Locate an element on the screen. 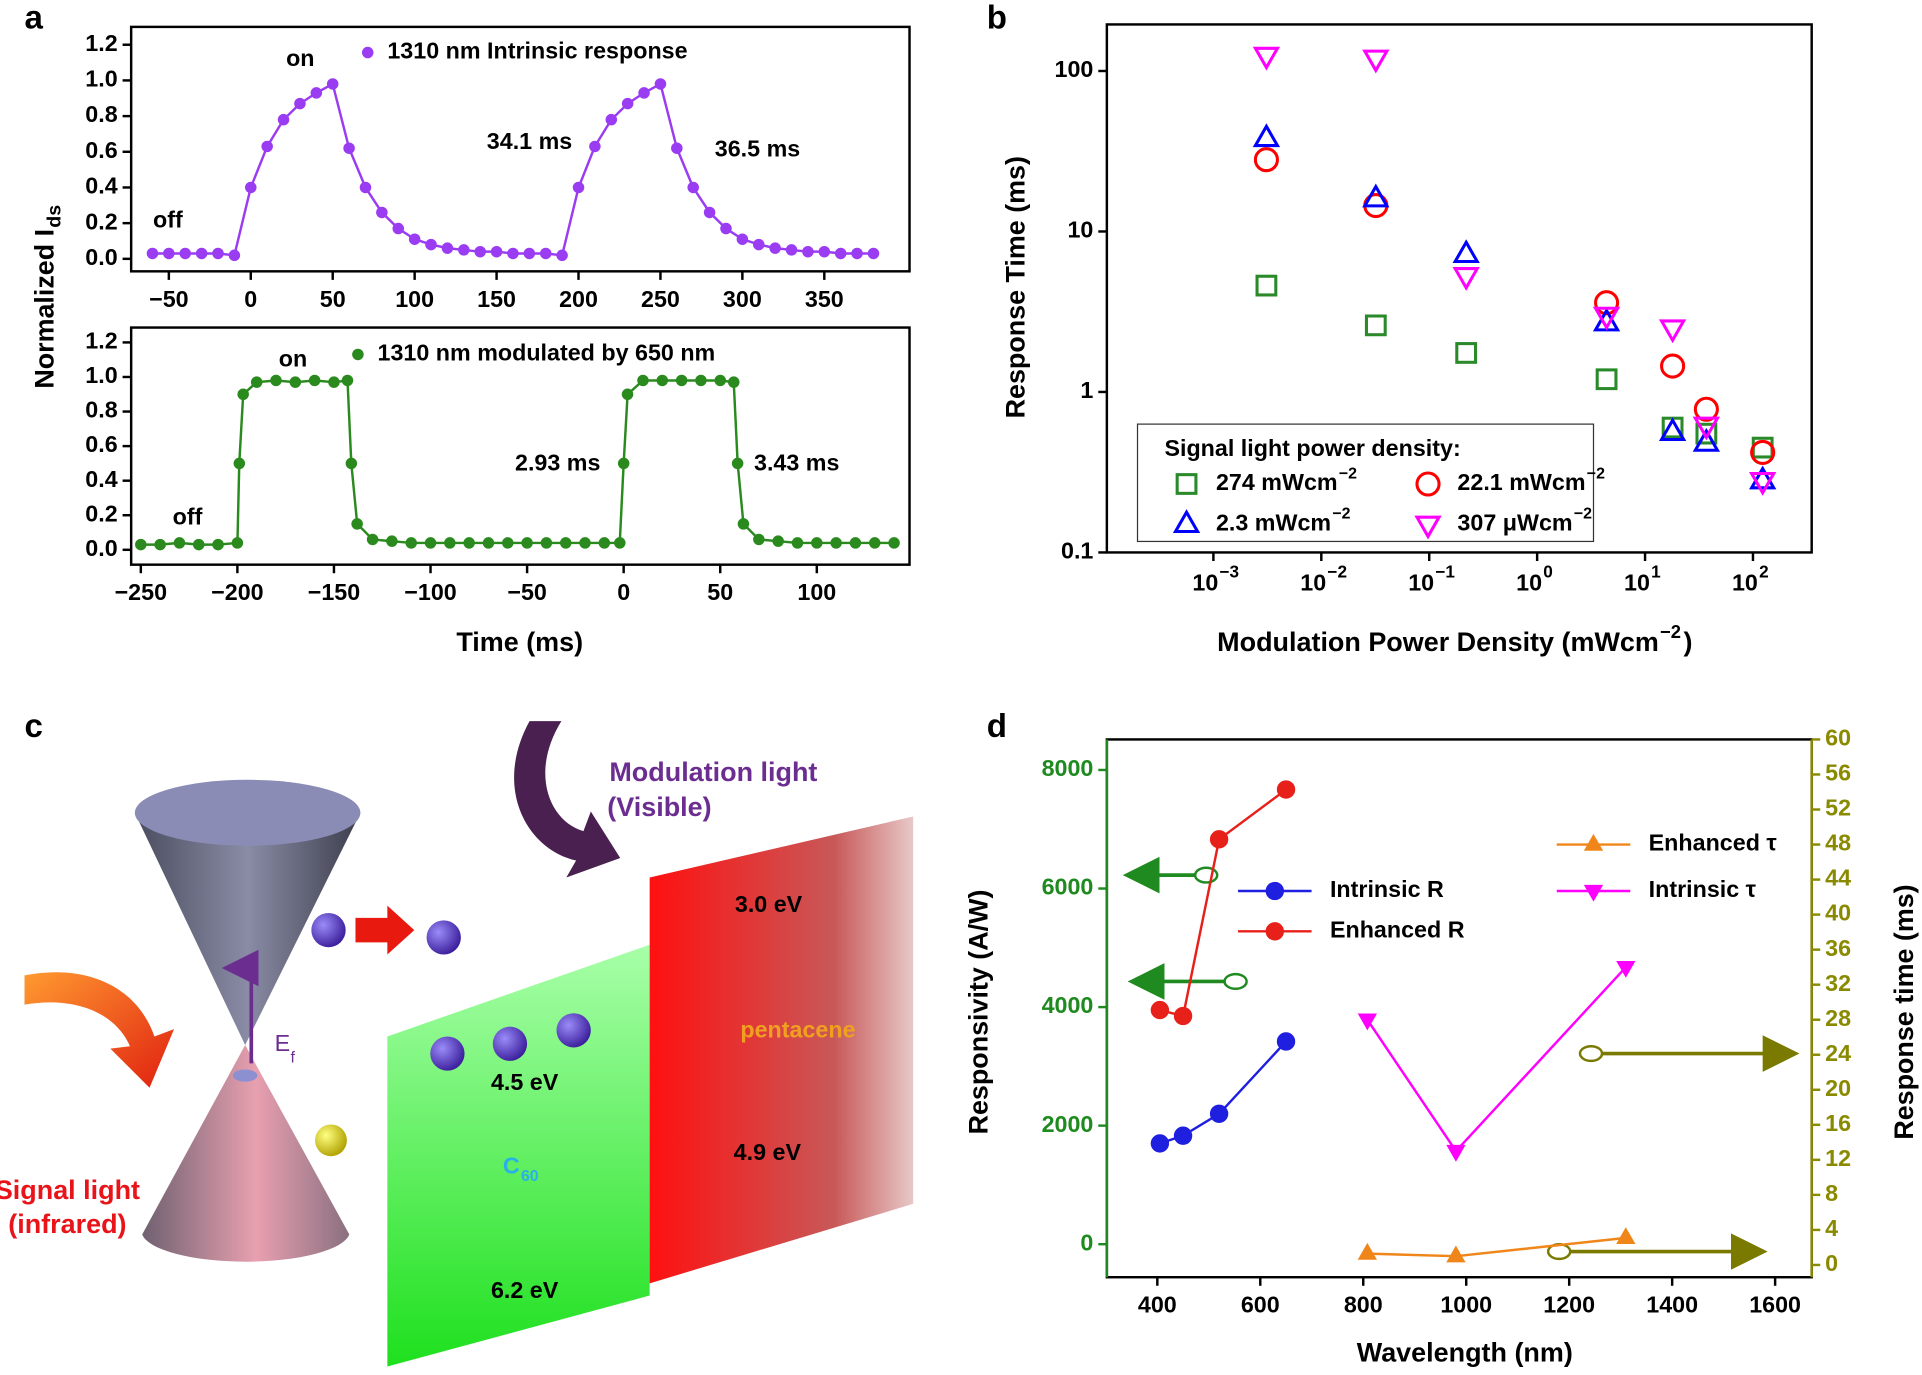  signal-arrow is located at coordinates (99, 1030).